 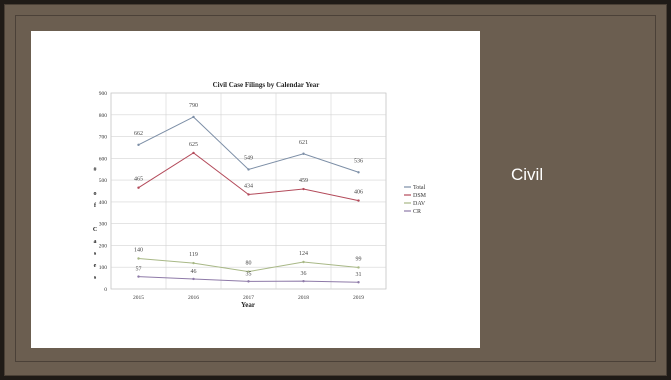 What do you see at coordinates (193, 106) in the screenshot?
I see `data-label: 790` at bounding box center [193, 106].